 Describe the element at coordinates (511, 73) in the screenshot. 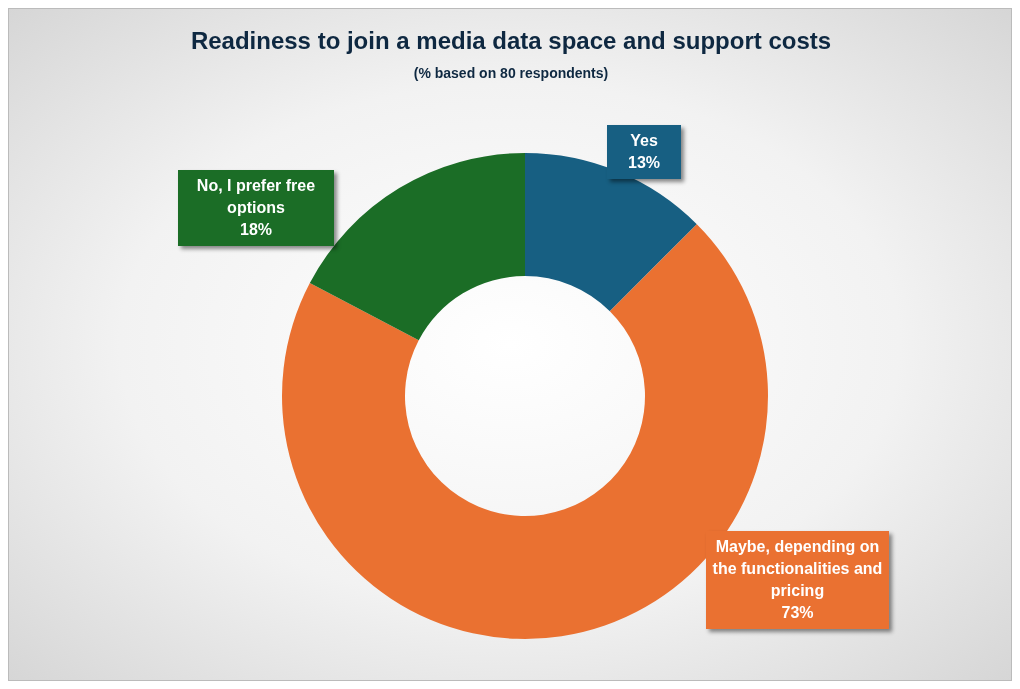

I see `chart-subtitle: (% based on 80 respondents)` at that location.